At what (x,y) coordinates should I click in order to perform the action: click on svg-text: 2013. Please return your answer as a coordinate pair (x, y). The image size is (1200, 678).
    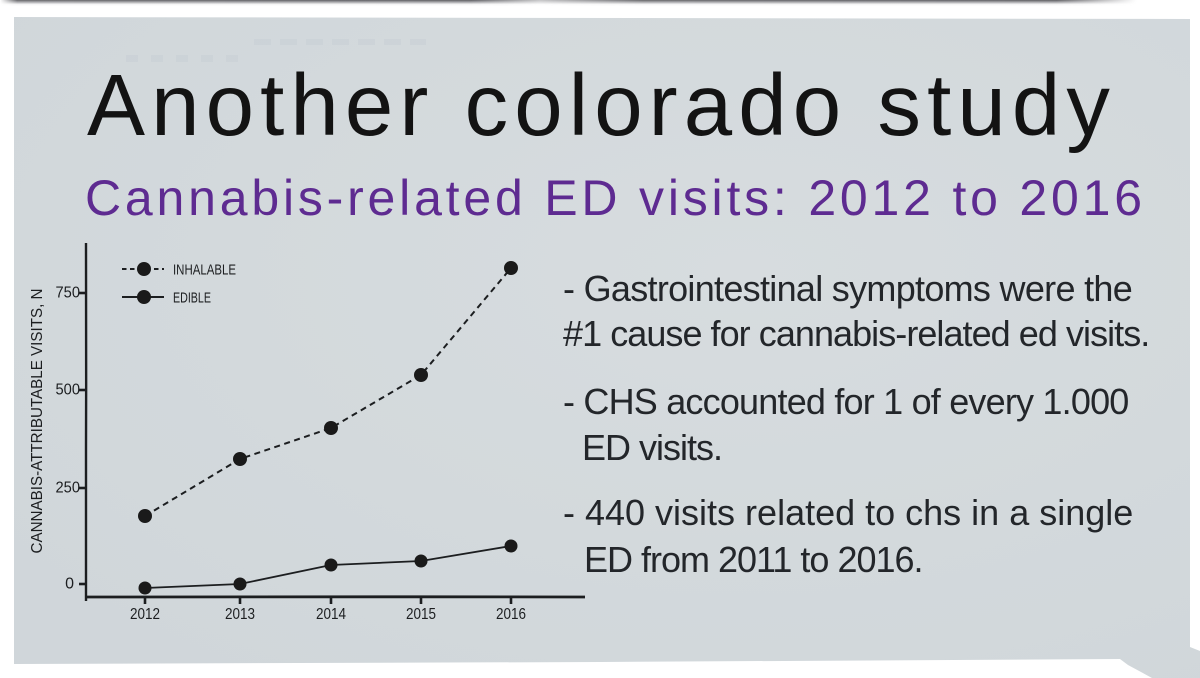
    Looking at the image, I should click on (240, 614).